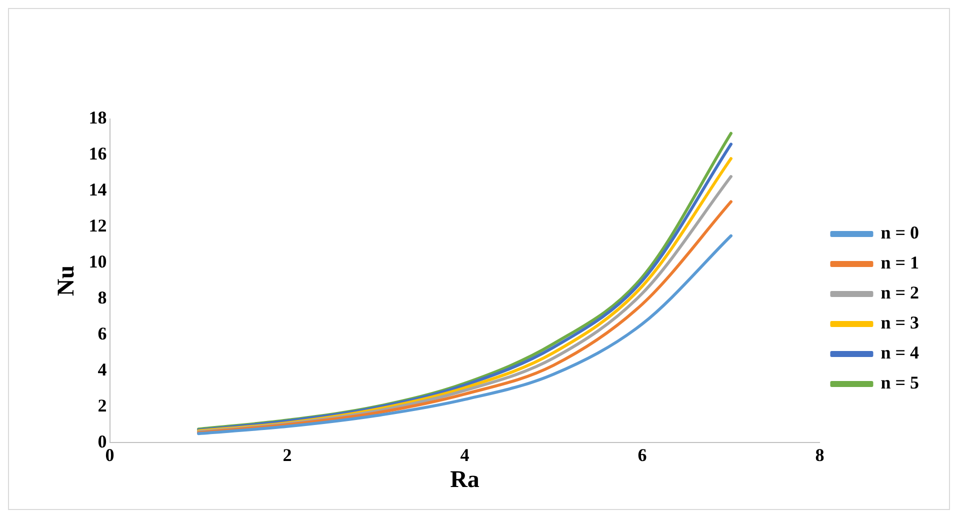 This screenshot has width=958, height=517. Describe the element at coordinates (642, 455) in the screenshot. I see `x-tick-label: 6` at that location.